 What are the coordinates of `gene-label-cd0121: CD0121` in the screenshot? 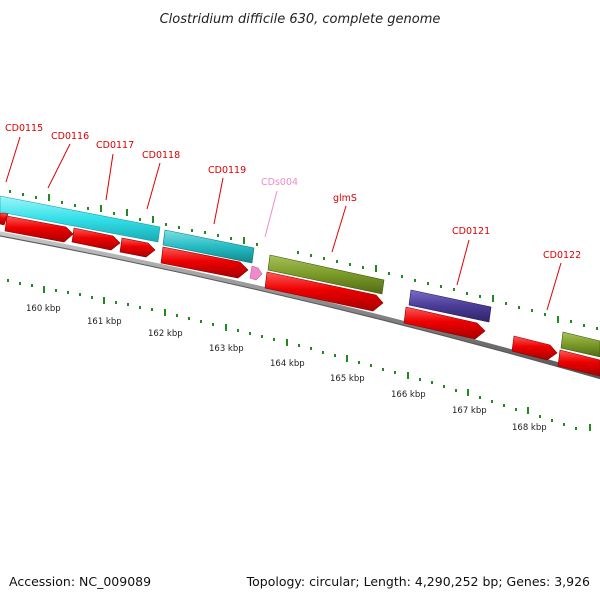 It's located at (471, 231).